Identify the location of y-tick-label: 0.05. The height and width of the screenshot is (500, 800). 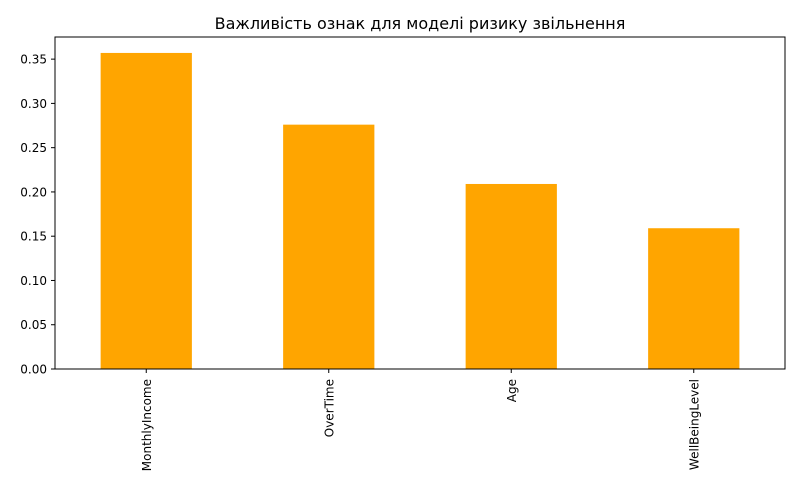
(33, 325).